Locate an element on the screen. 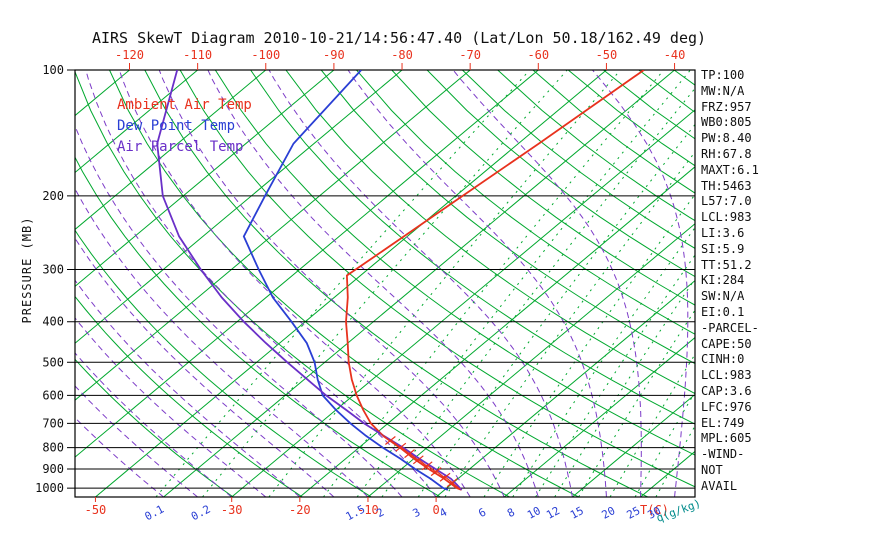 This screenshot has width=870, height=560. top-axis-labels: -120 -110 -100 -90 -80 -70 -60 -50 -40 is located at coordinates (400, 59).